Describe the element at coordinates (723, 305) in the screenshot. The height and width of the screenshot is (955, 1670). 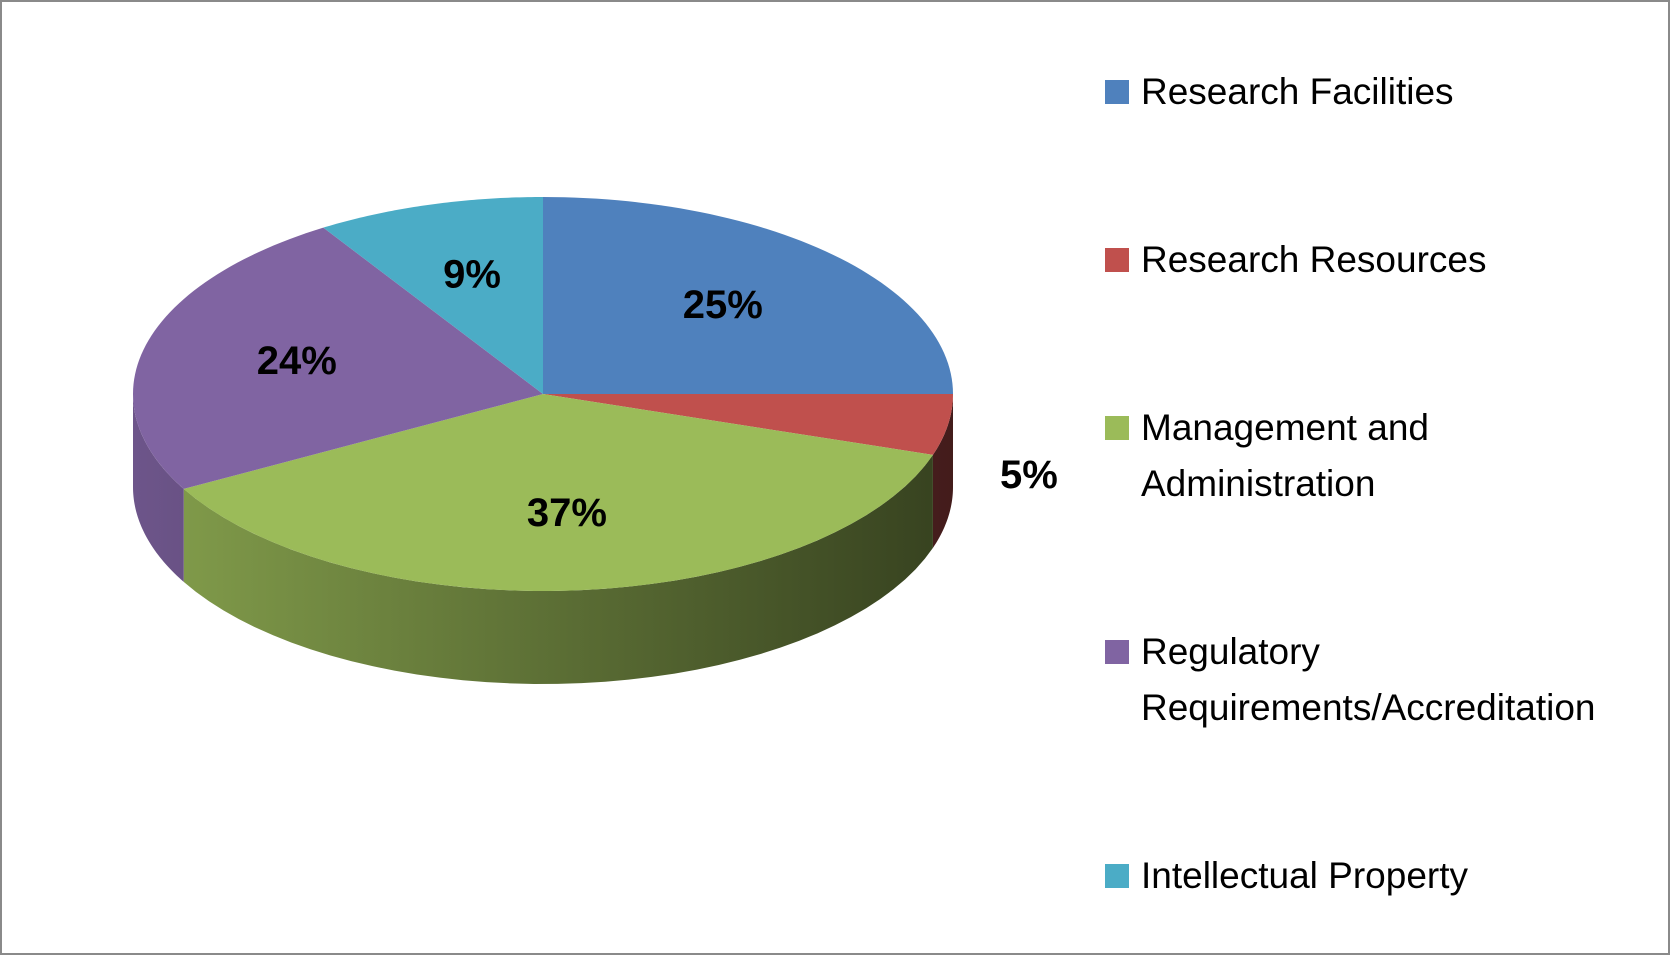
I see `data-label: 25%` at that location.